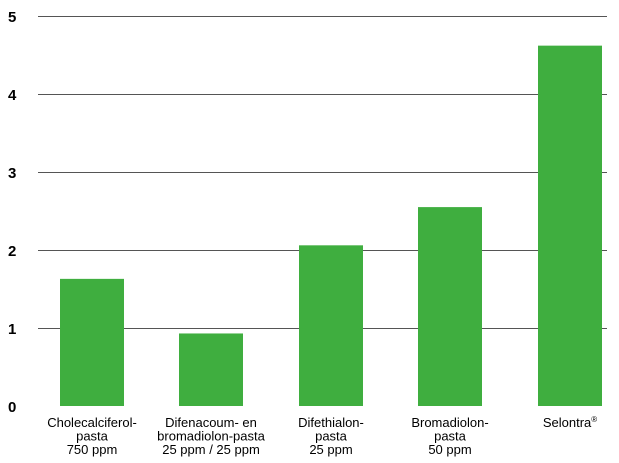 This screenshot has height=463, width=619. What do you see at coordinates (449, 422) in the screenshot?
I see `x-tick-label-line: Bromadiolon-` at bounding box center [449, 422].